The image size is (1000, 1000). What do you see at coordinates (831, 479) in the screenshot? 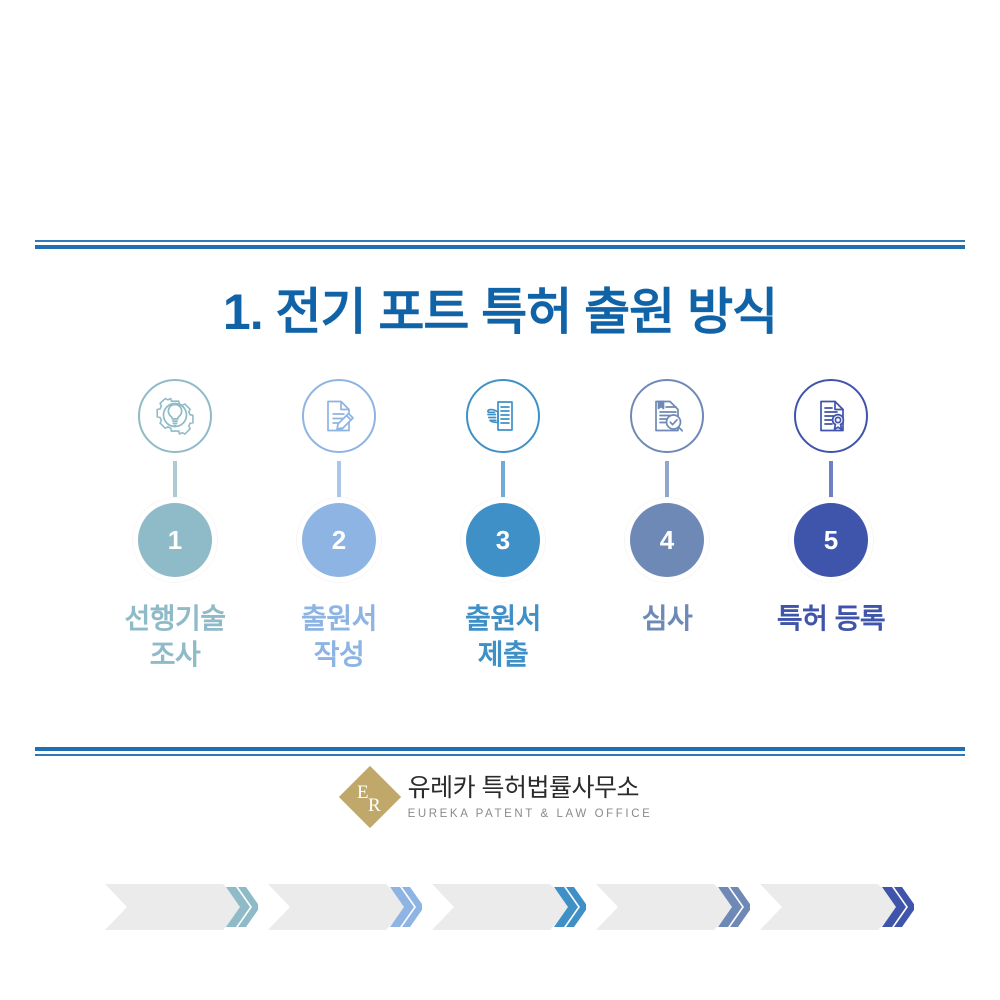
I see `step-5-connector` at bounding box center [831, 479].